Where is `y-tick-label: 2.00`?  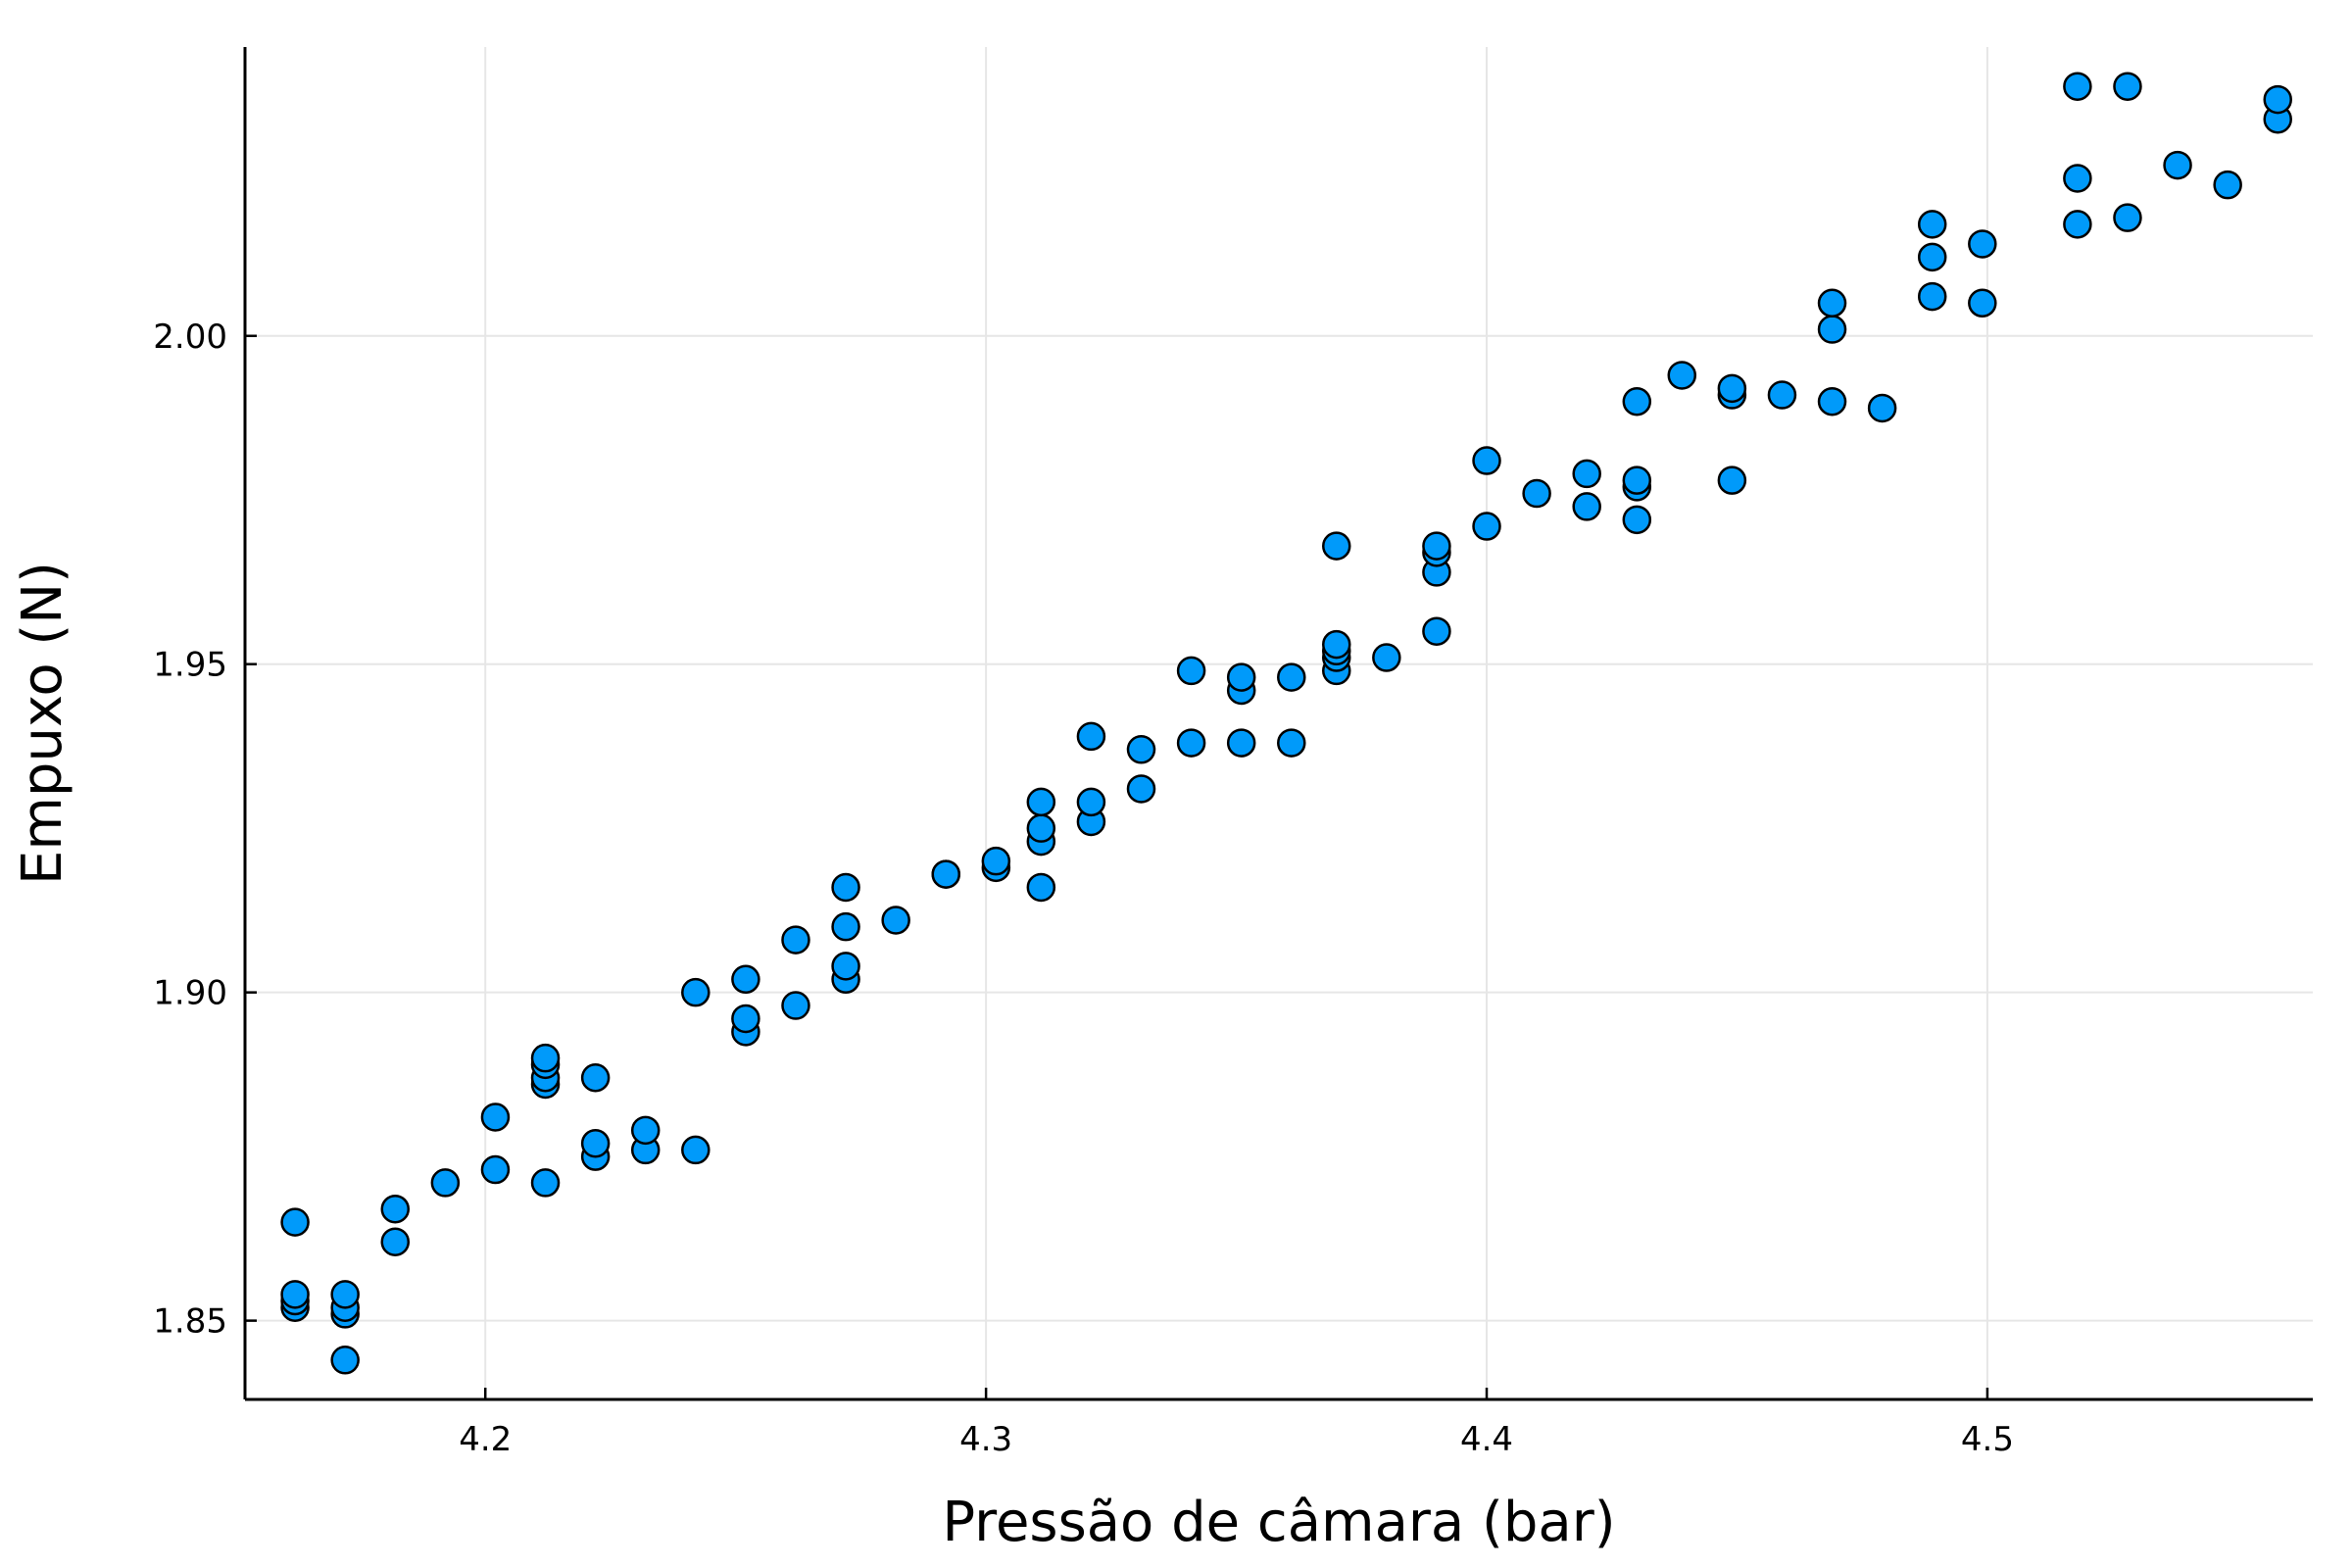
y-tick-label: 2.00 is located at coordinates (190, 337).